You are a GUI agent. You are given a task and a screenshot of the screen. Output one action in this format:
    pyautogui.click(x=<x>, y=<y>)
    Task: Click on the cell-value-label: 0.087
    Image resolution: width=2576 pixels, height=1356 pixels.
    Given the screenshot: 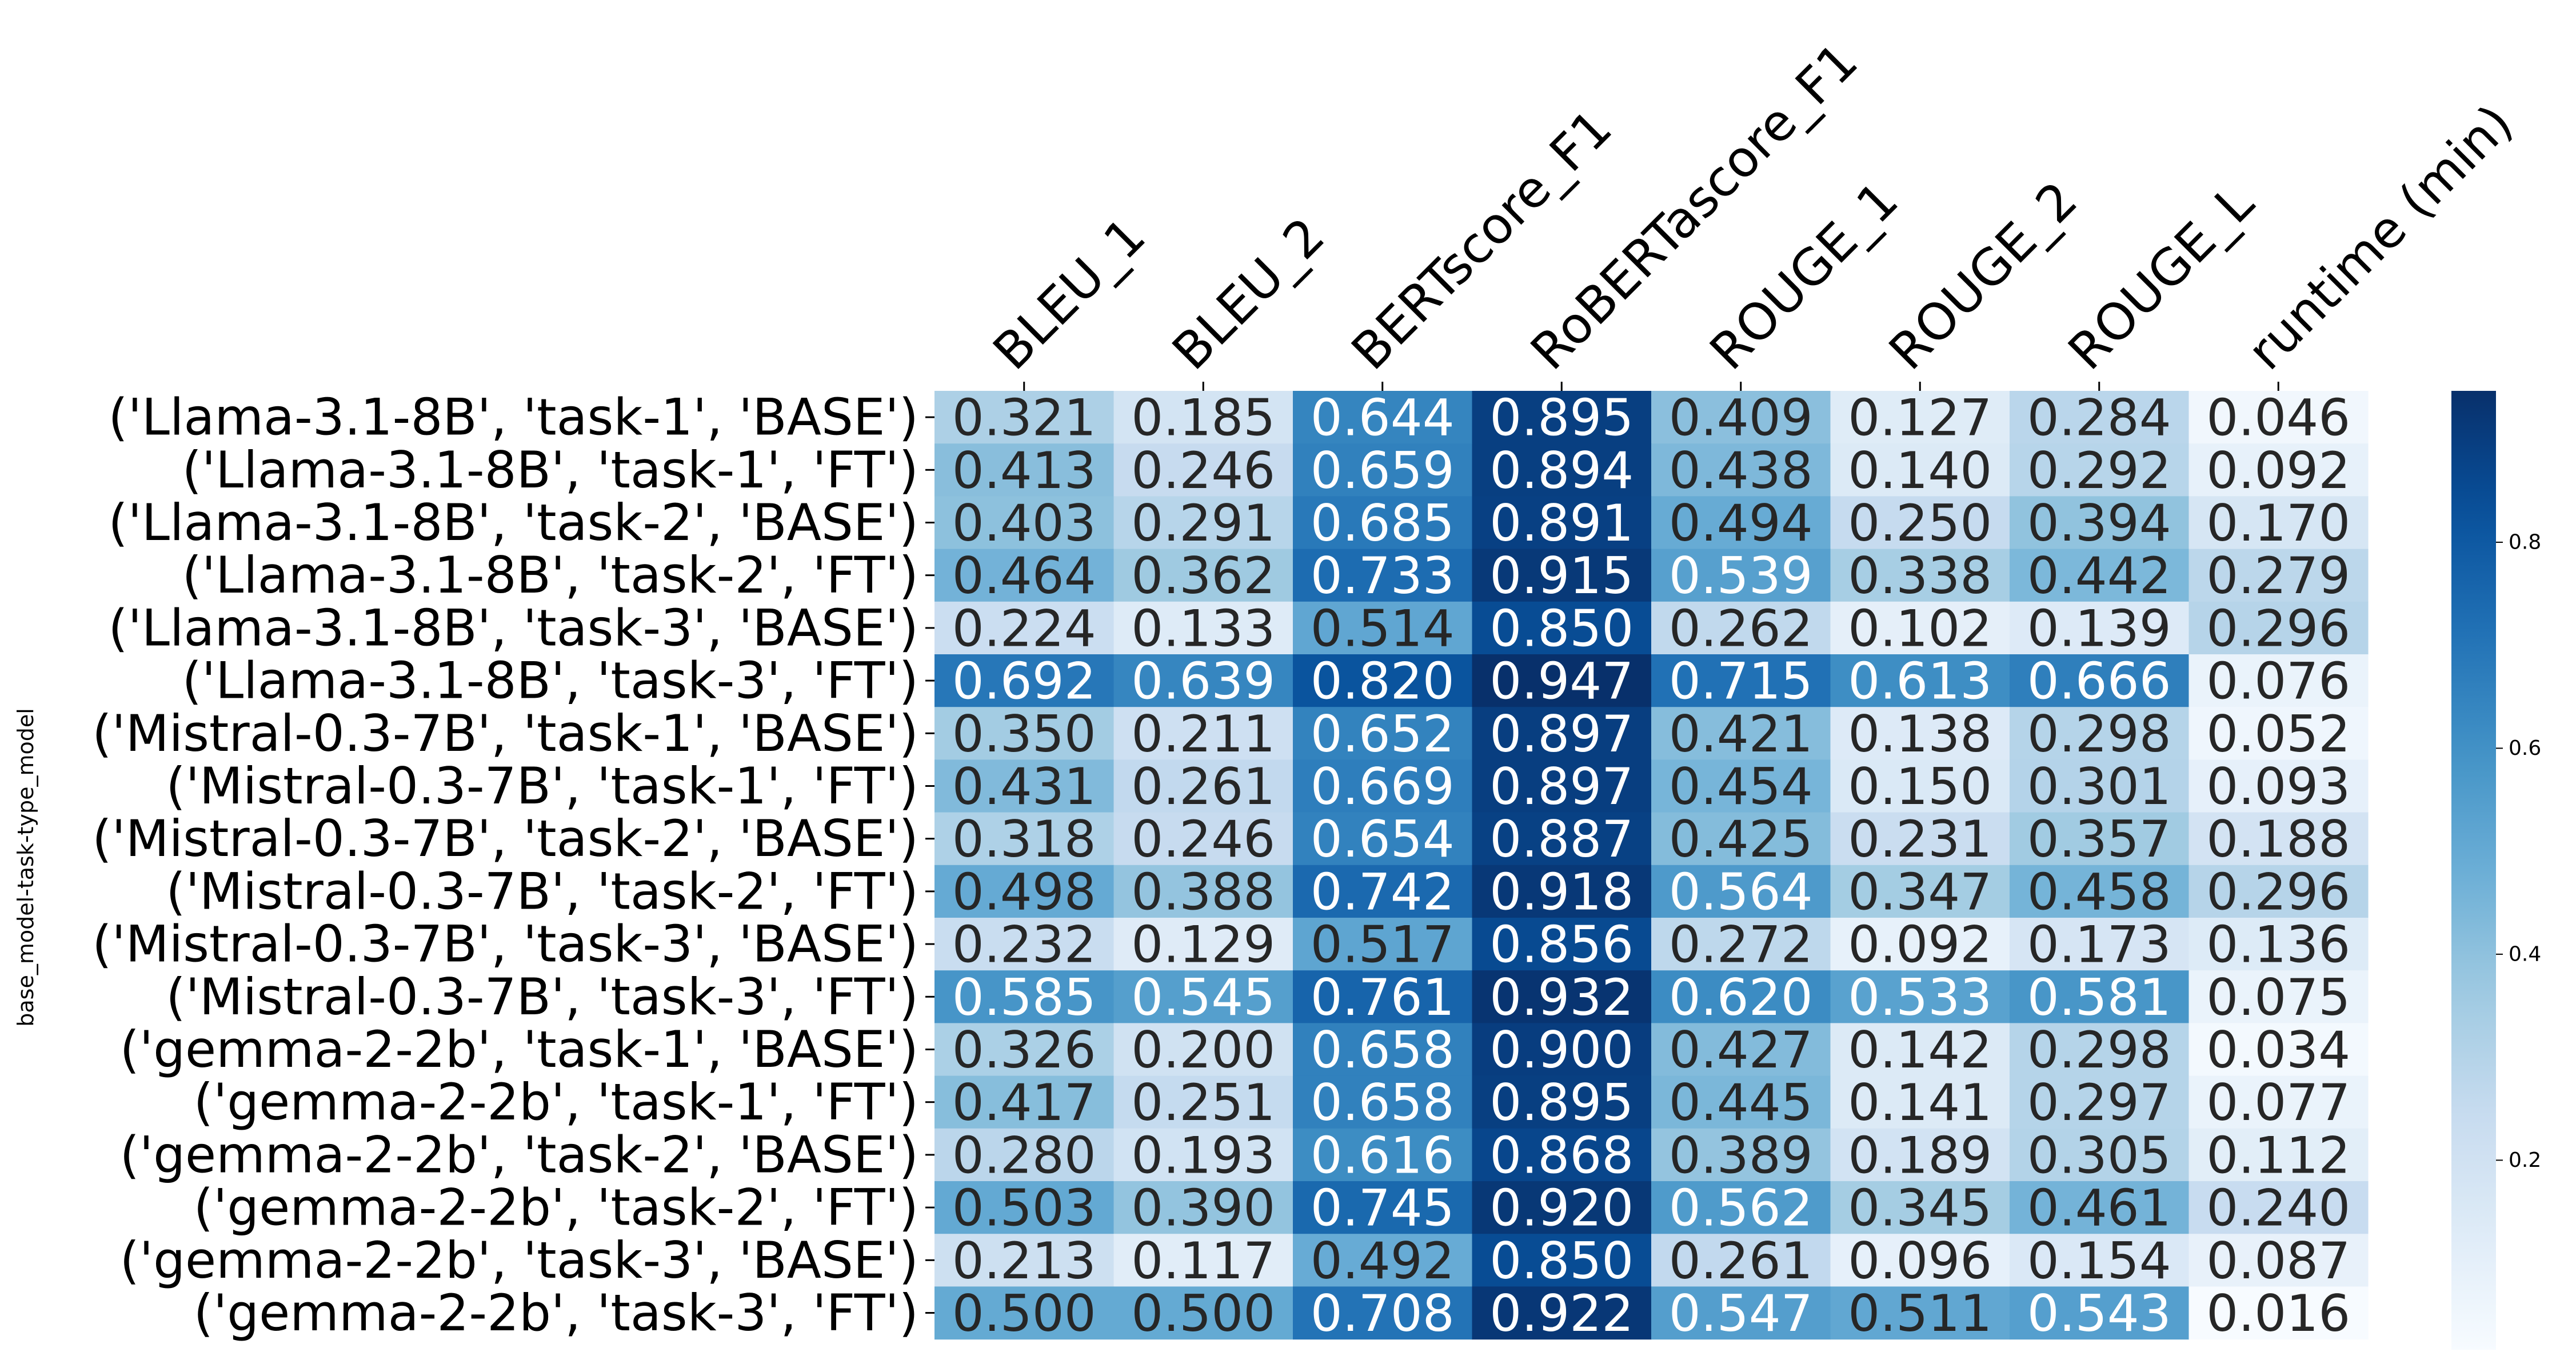 What is the action you would take?
    pyautogui.click(x=2278, y=1260)
    